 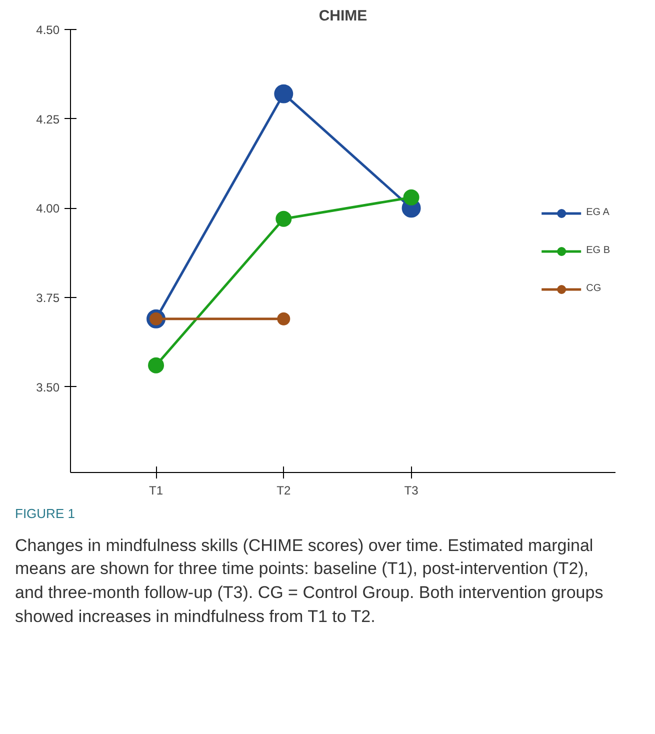 What do you see at coordinates (598, 250) in the screenshot?
I see `legend-label: EG B` at bounding box center [598, 250].